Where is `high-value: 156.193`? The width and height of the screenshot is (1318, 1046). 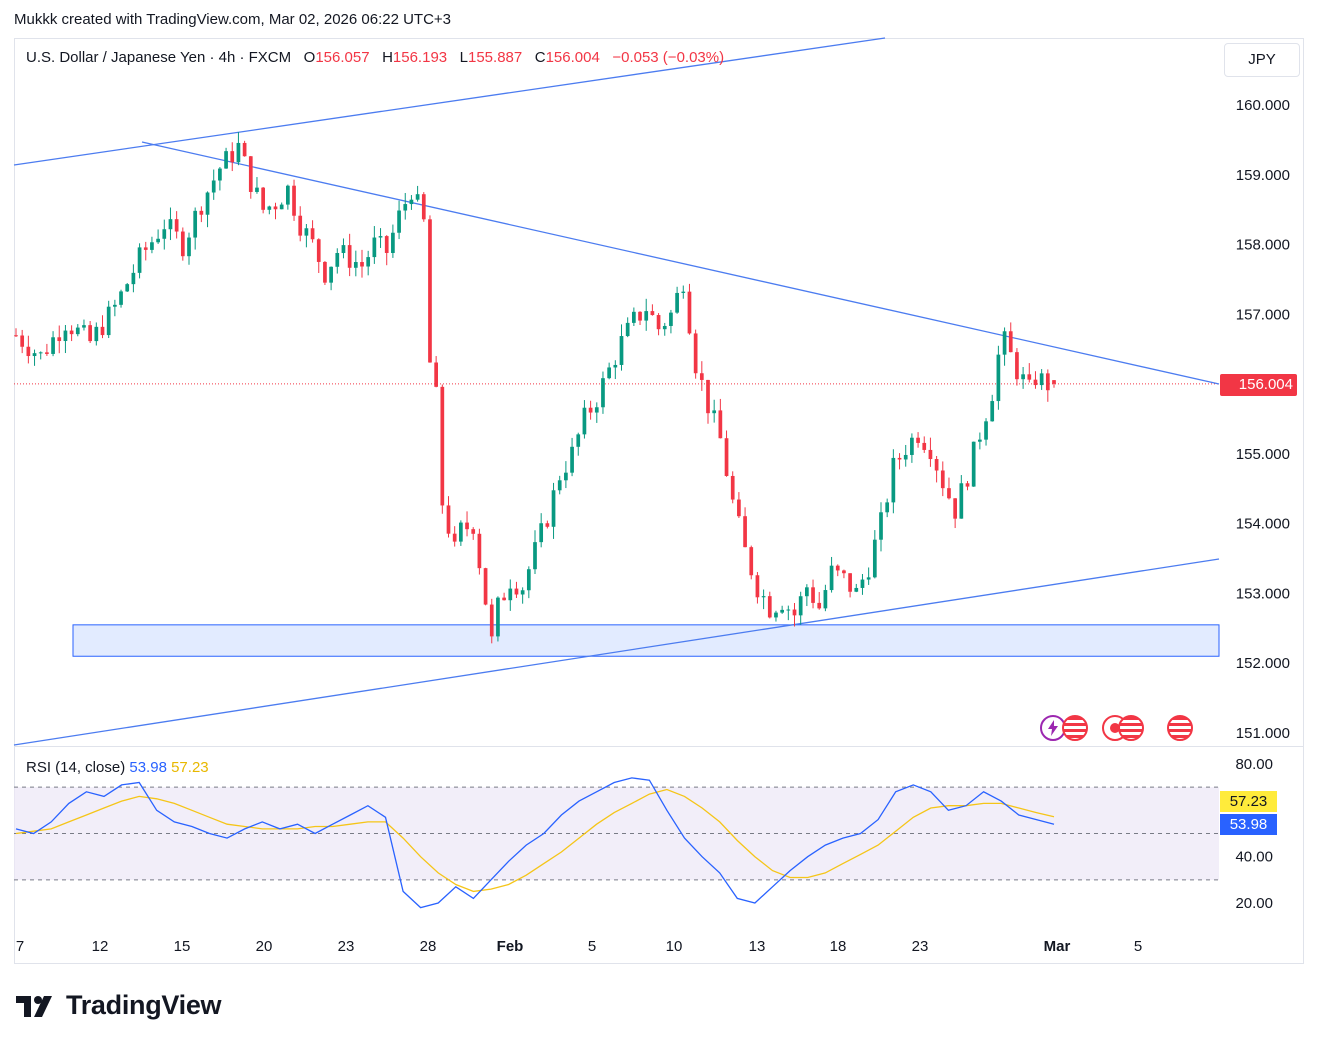 high-value: 156.193 is located at coordinates (420, 57).